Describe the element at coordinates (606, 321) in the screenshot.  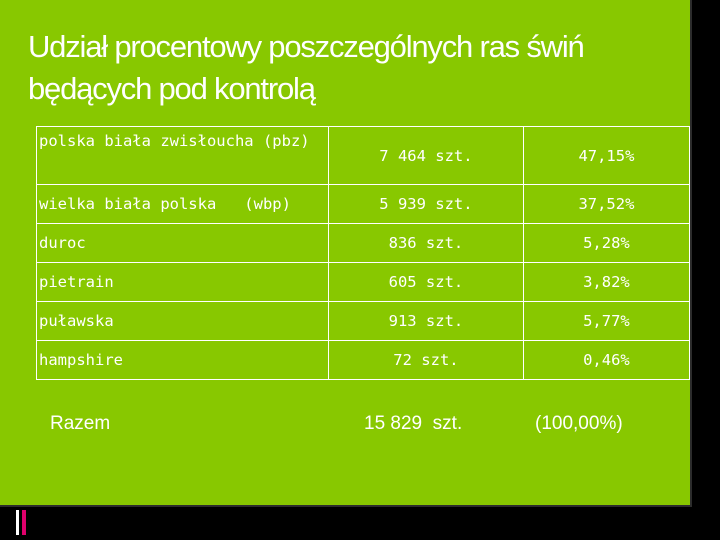
I see `breed-percent: 5,77%` at that location.